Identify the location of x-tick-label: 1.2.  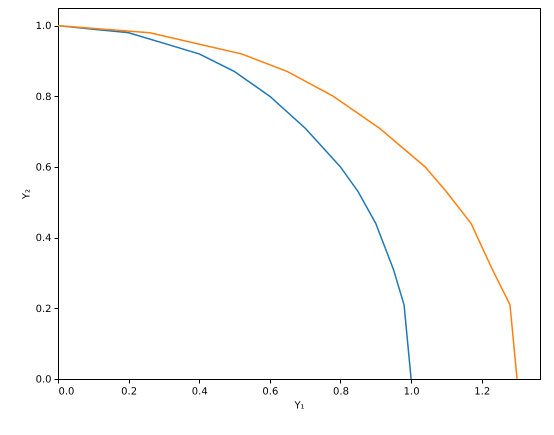
(482, 392).